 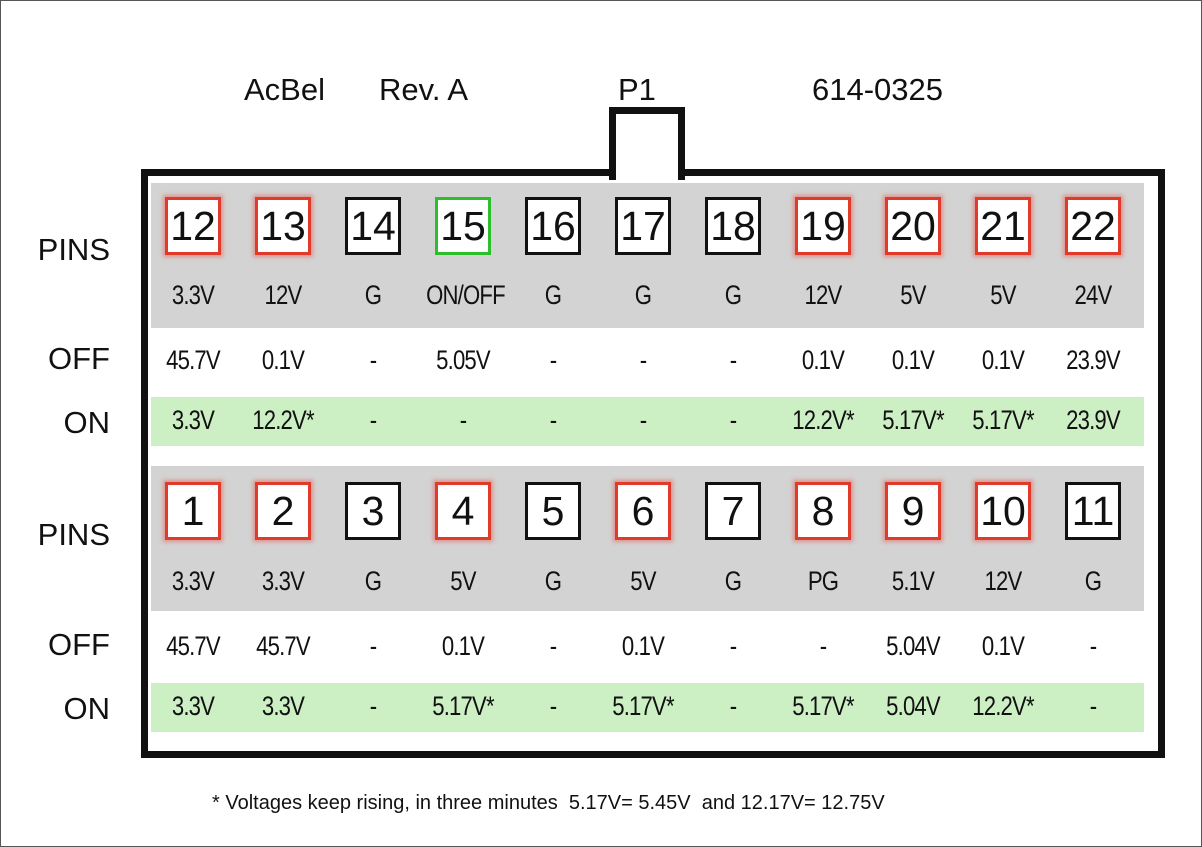 I want to click on pin-3-box: 3, so click(x=373, y=511).